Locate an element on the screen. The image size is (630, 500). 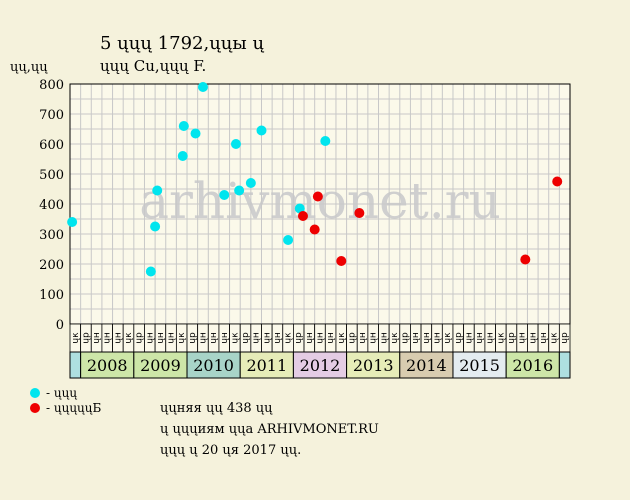
y-tick-label: 700 is located at coordinates (51, 115).